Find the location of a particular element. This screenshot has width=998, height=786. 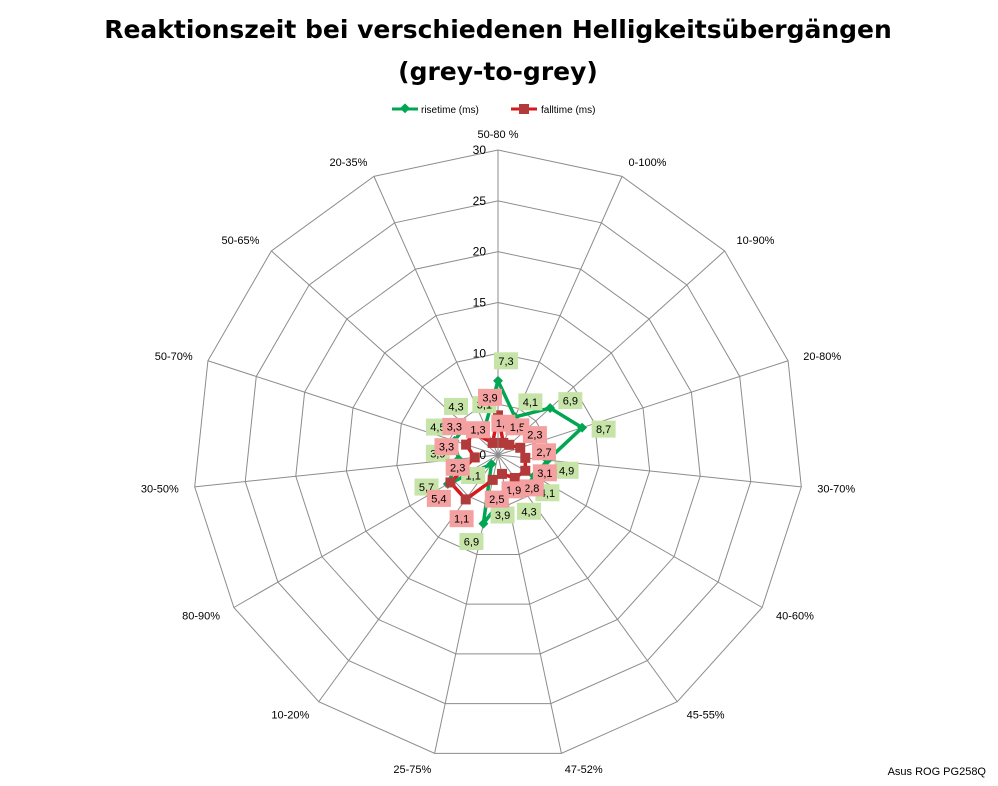

category-label: 50-65% is located at coordinates (241, 241).